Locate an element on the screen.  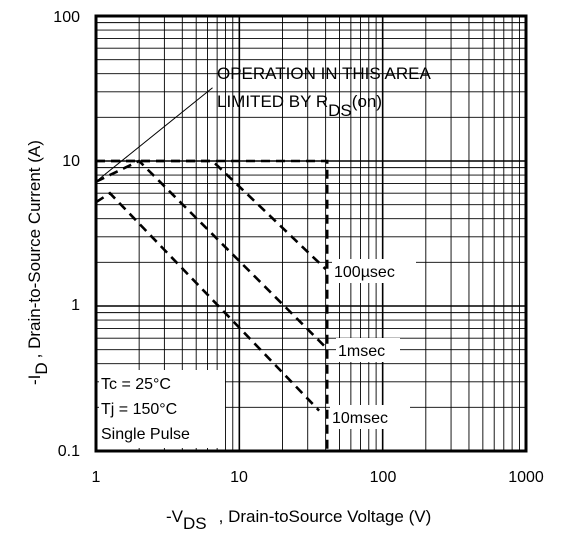
x-tick-label: 10 is located at coordinates (239, 477).